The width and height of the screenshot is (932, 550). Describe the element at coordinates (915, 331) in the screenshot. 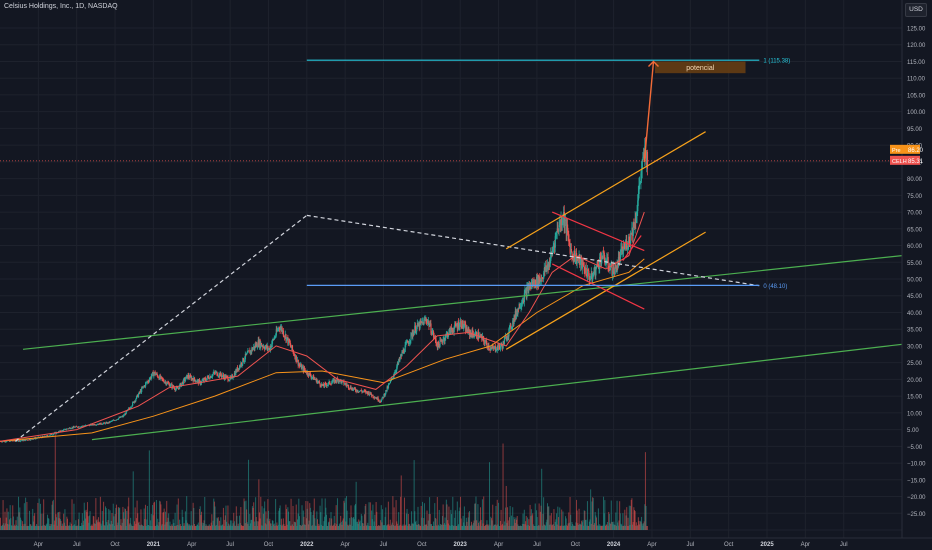

I see `price-tick-label: 35.00` at that location.